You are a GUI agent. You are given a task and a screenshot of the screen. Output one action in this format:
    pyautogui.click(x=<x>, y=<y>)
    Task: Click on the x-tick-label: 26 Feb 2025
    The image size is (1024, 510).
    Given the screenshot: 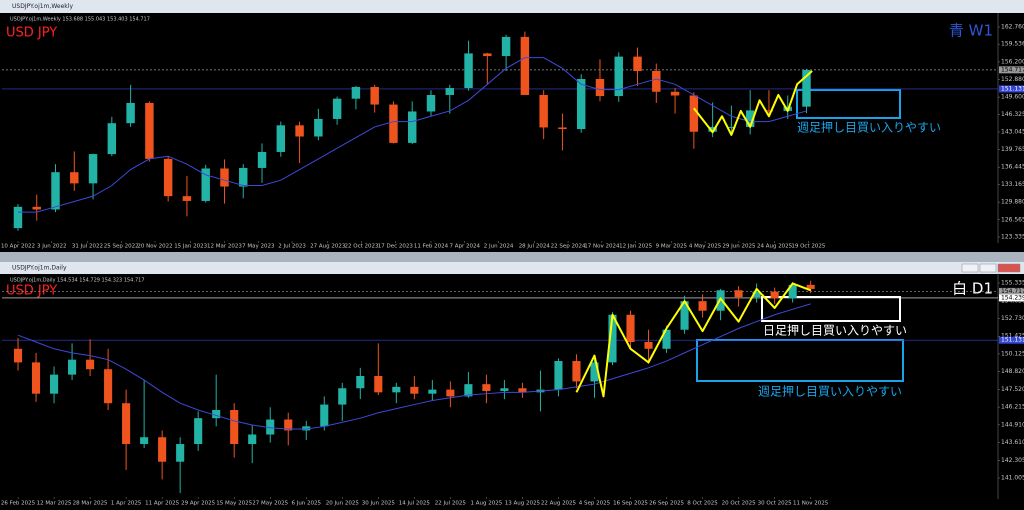 What is the action you would take?
    pyautogui.click(x=18, y=504)
    